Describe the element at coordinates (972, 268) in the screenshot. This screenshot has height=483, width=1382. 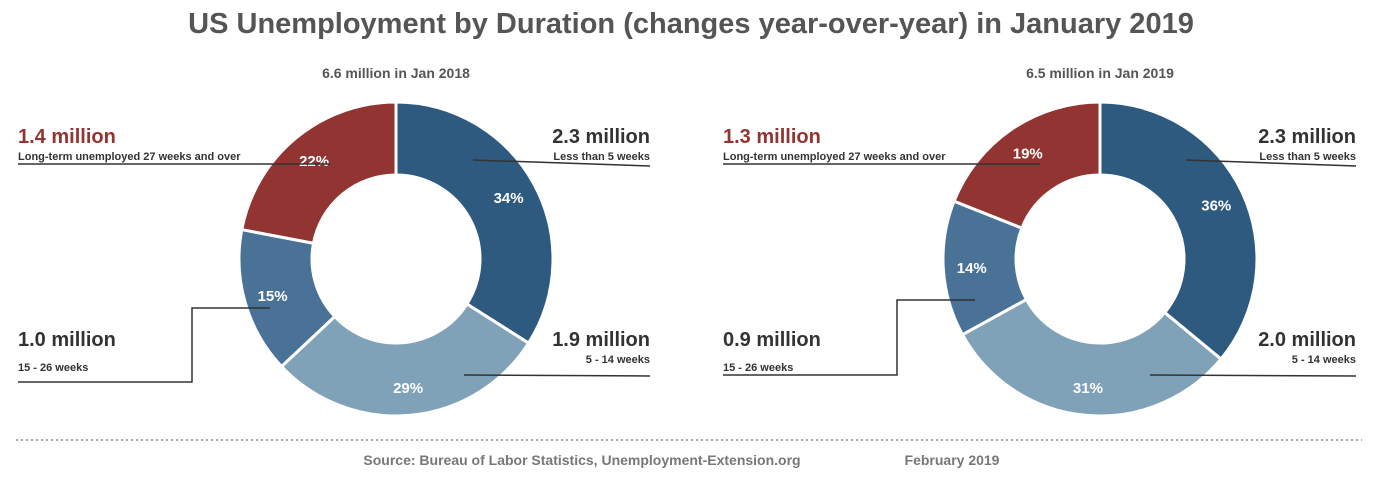
I see `percent-label-15-26-weeks: 14%` at that location.